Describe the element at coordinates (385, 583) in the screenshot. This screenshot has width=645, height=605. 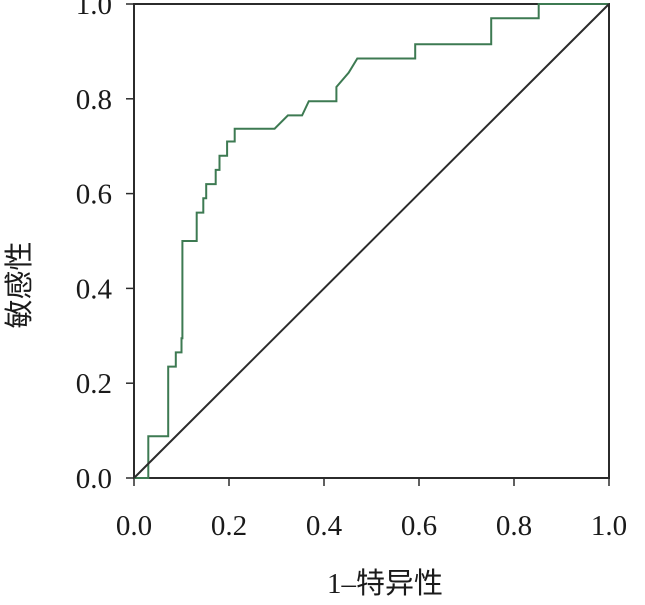
I see `x-axis-title: 1–特异性` at that location.